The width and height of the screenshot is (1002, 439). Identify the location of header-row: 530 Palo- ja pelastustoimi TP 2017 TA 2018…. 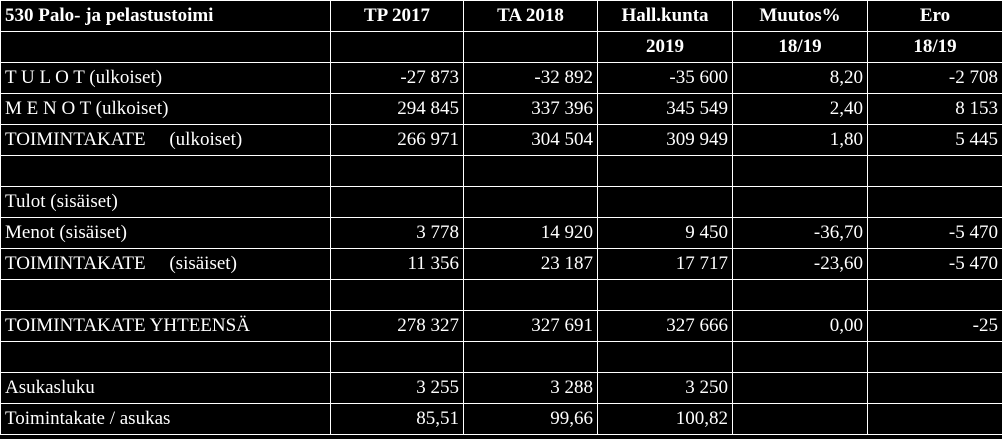
(501, 16).